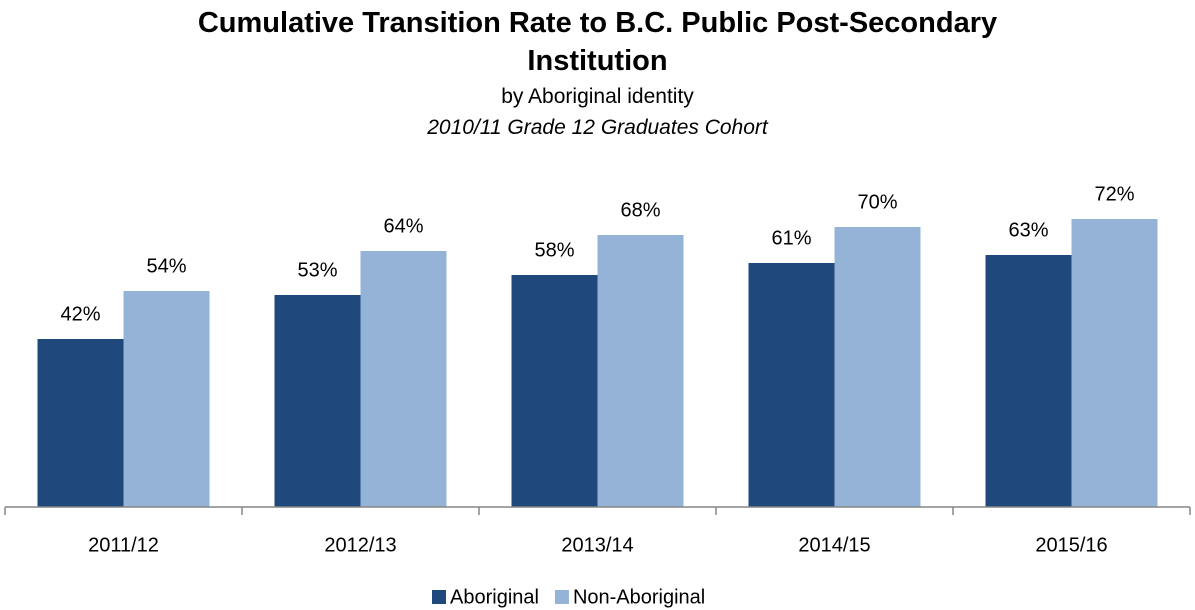 This screenshot has width=1195, height=610. What do you see at coordinates (597, 96) in the screenshot?
I see `chart-subtitle: by Aboriginal identity` at bounding box center [597, 96].